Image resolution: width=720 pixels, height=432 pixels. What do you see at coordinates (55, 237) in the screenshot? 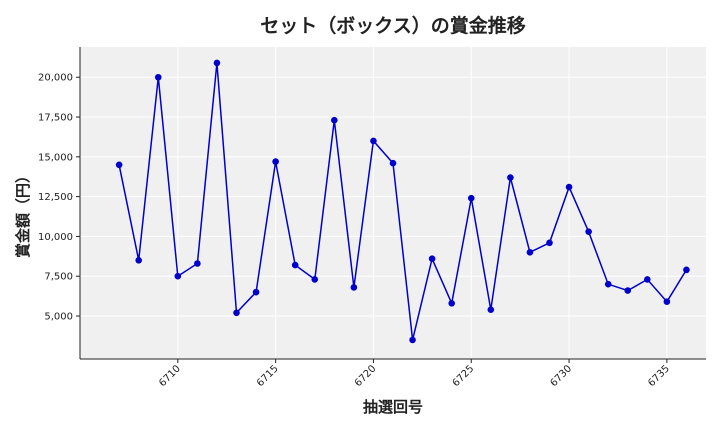
I see `y-tick-label: 10,000` at bounding box center [55, 237].